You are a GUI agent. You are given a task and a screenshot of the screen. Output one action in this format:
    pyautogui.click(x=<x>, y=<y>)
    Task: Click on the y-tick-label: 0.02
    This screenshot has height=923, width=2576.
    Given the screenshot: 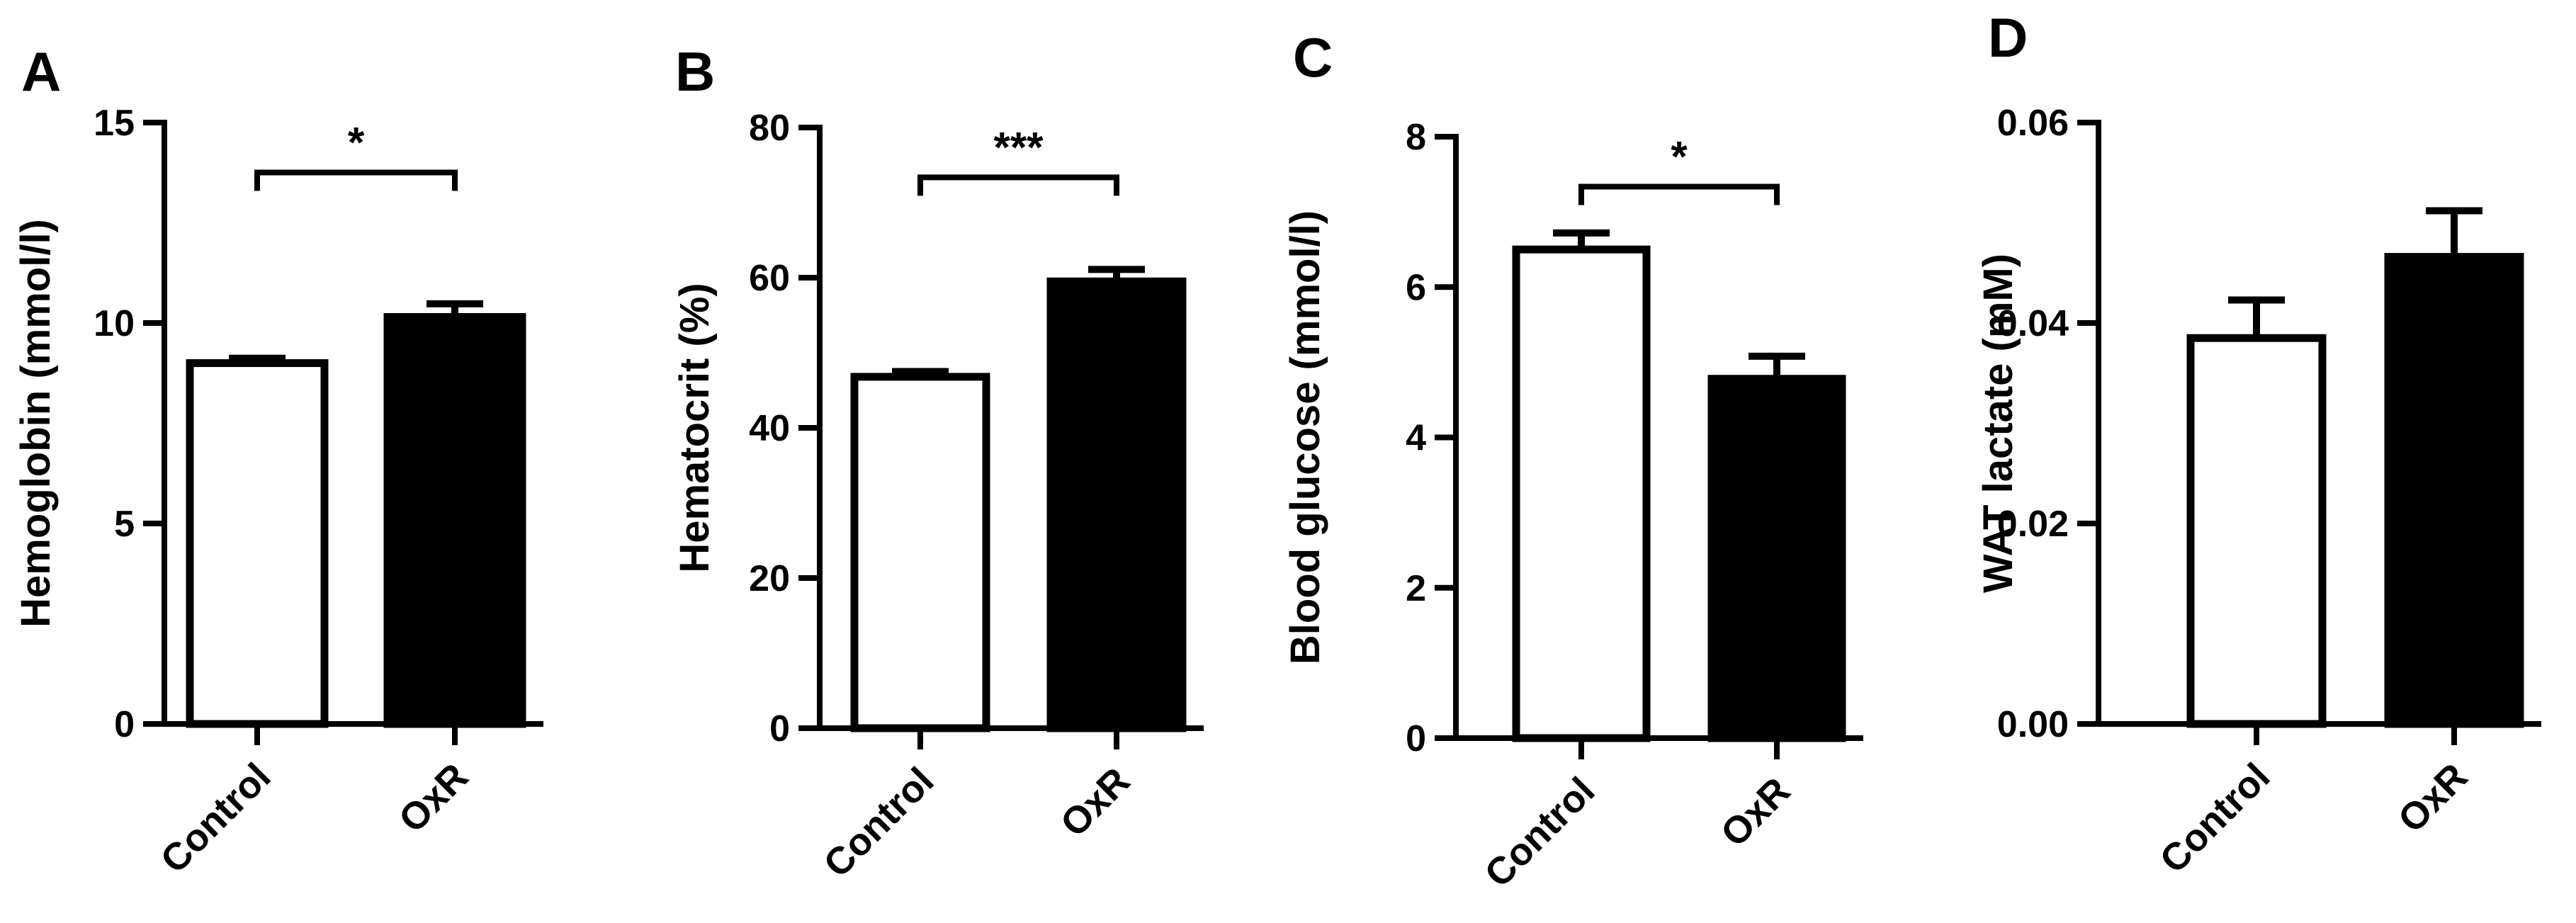 What is the action you would take?
    pyautogui.click(x=2033, y=524)
    